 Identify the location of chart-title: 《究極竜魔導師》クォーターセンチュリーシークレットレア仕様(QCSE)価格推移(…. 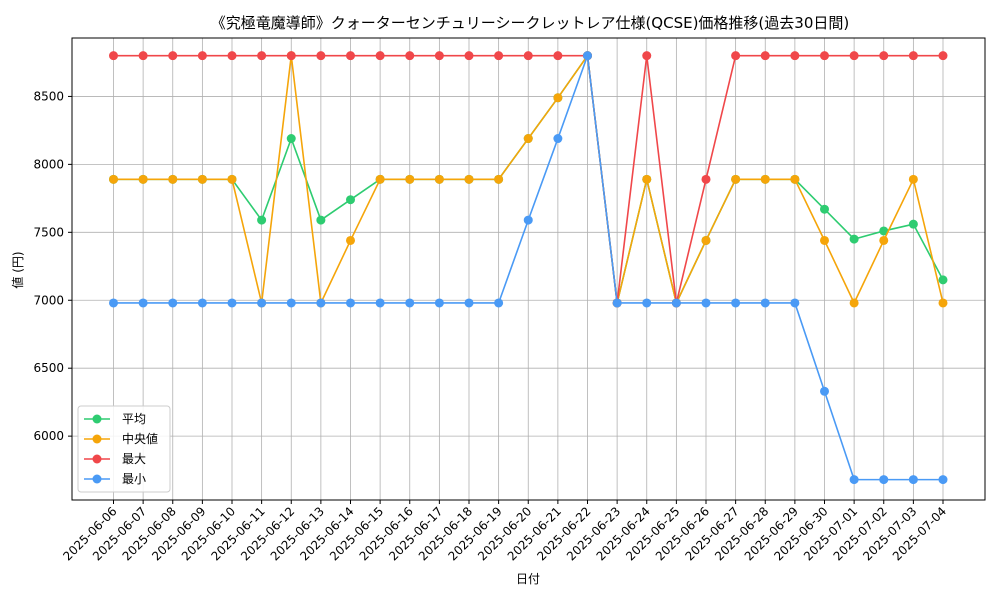
(530, 23).